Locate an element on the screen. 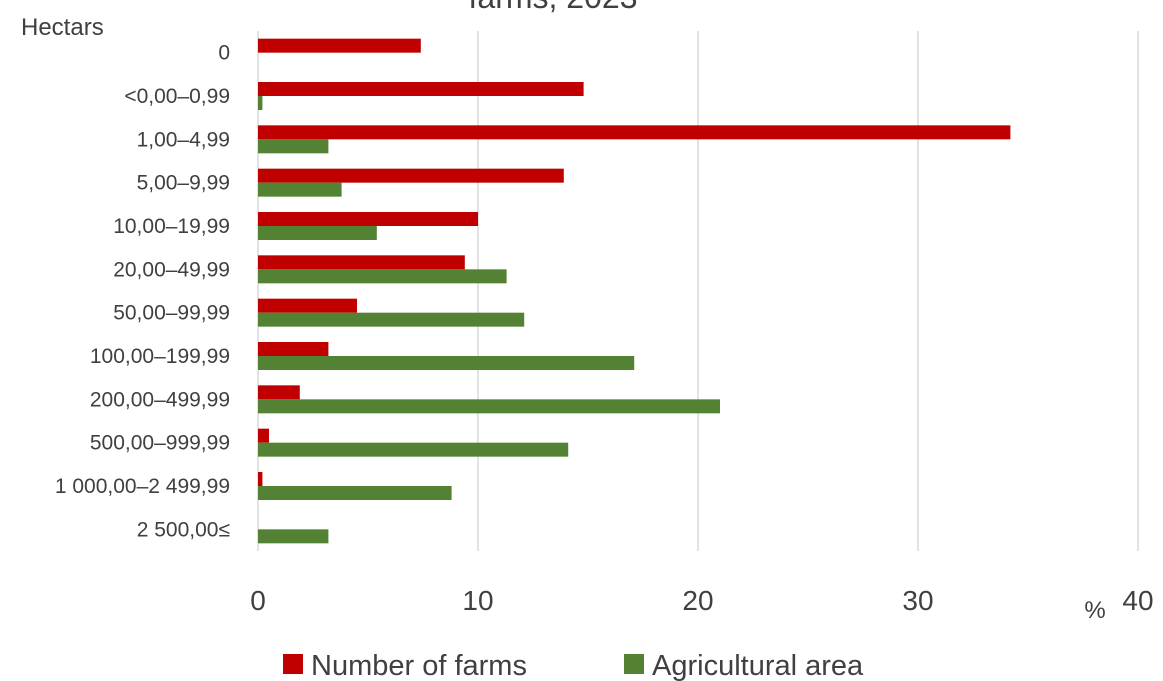  category-label: 10,00–19,99 is located at coordinates (171, 226).